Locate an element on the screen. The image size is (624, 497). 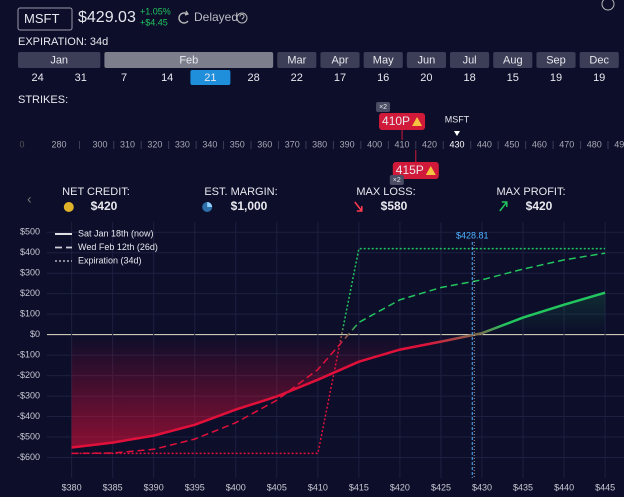
y-tick-label: $0 is located at coordinates (35, 334).